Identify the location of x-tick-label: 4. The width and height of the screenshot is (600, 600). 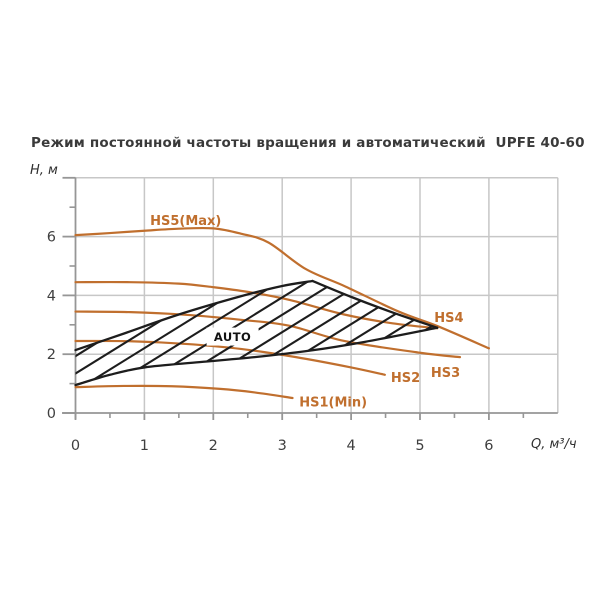
(350, 446).